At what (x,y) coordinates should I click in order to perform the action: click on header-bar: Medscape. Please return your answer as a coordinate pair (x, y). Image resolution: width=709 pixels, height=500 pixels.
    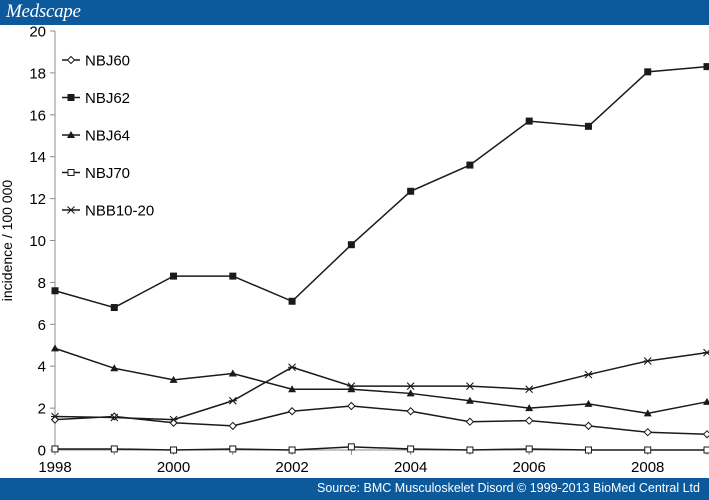
    Looking at the image, I should click on (354, 12).